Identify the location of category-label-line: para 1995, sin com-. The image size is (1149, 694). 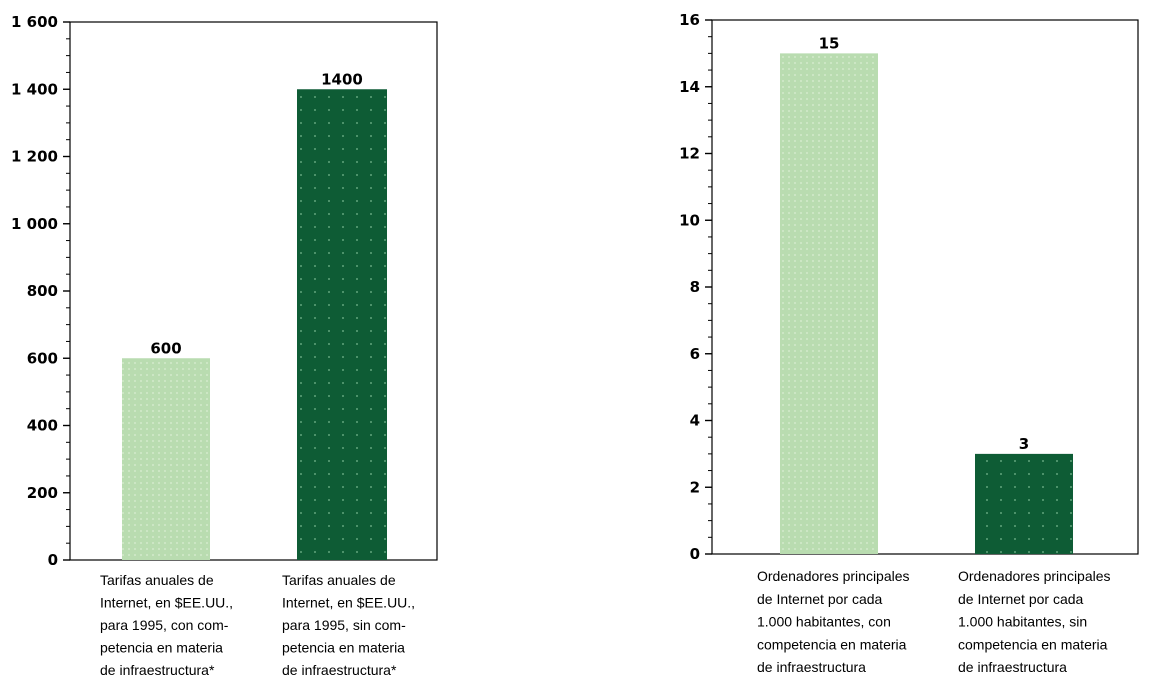
(344, 625).